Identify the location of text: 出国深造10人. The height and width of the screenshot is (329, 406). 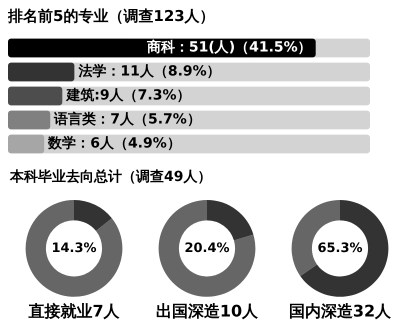
(208, 311).